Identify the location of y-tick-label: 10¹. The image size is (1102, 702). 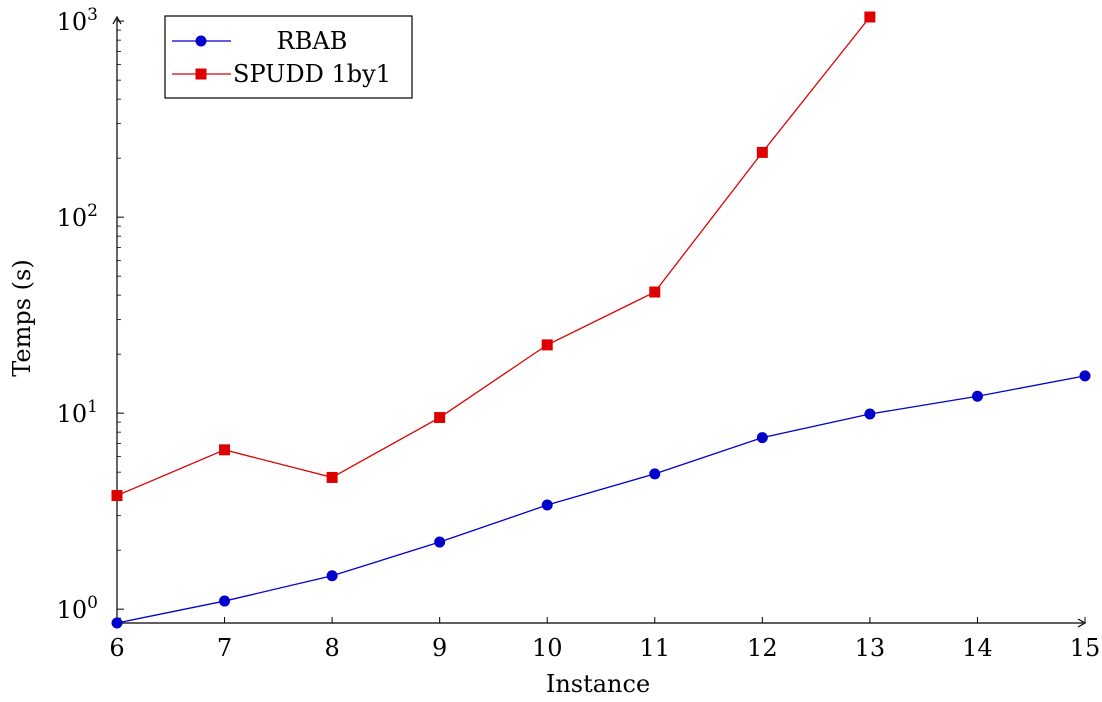
(77, 412).